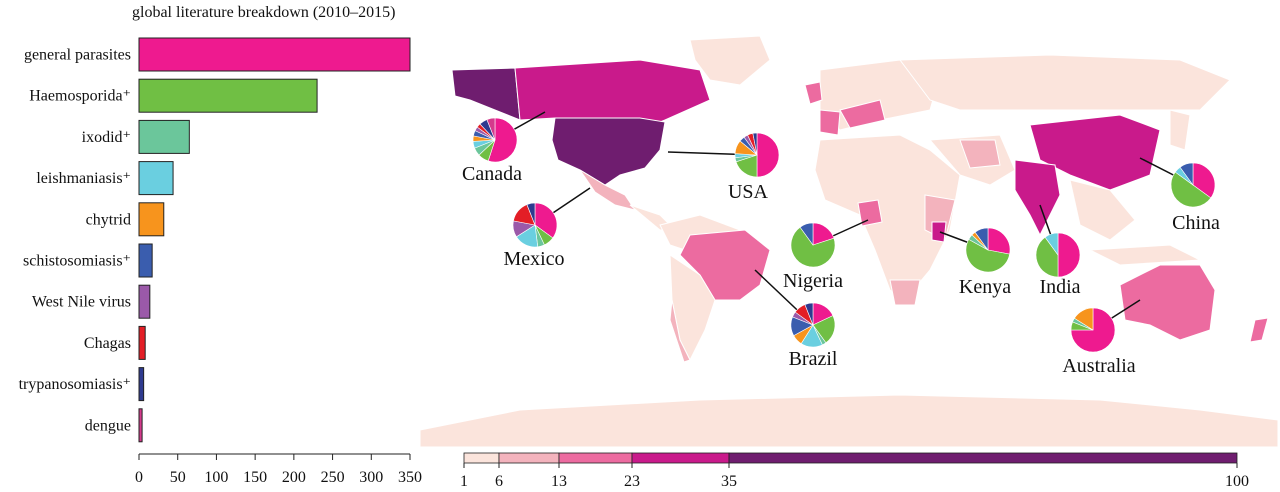 The height and width of the screenshot is (492, 1280). I want to click on country-label: China, so click(1196, 223).